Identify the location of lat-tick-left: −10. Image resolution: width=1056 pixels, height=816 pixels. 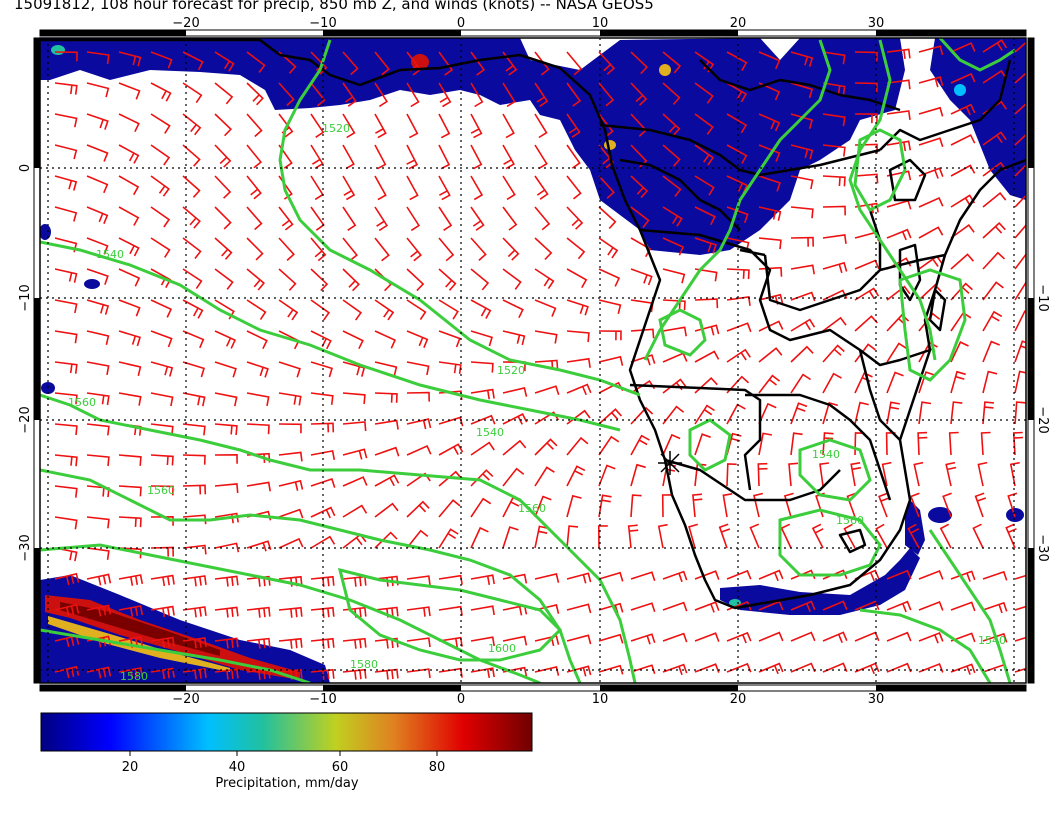
(25, 297).